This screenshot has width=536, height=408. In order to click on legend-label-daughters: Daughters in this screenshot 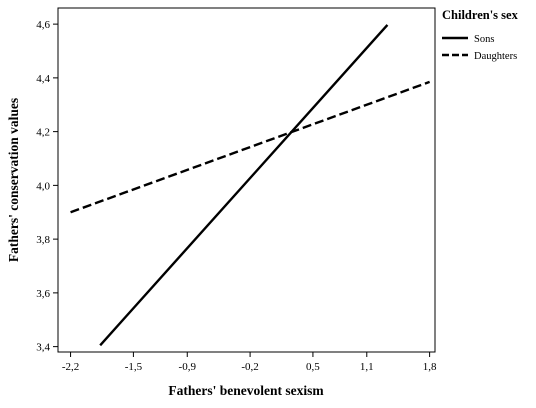, I will do `click(495, 56)`.